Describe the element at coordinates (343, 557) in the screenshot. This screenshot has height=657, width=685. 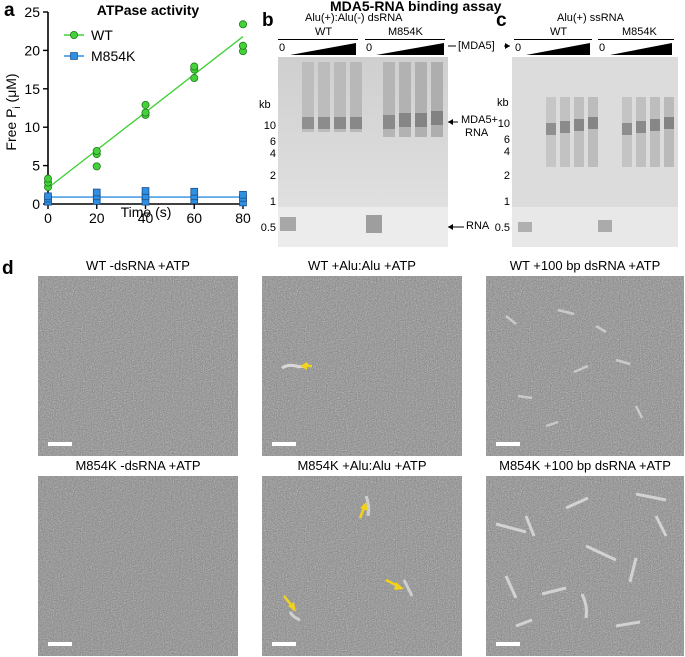
I see `yellow-arrows` at that location.